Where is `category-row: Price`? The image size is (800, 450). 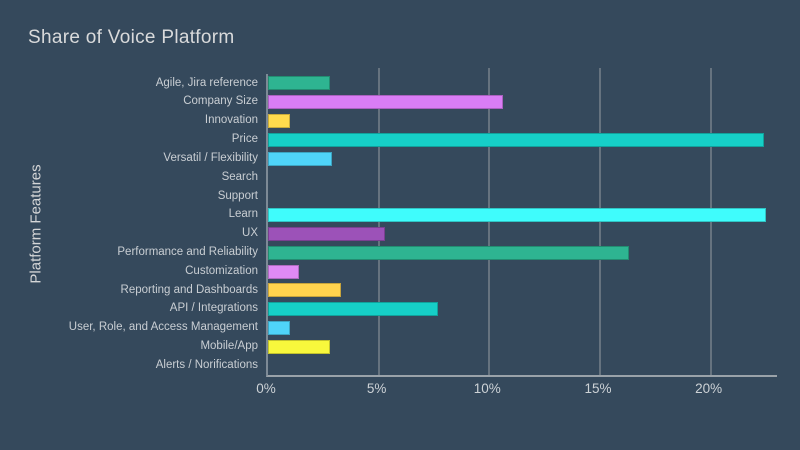 category-row: Price is located at coordinates (388, 139).